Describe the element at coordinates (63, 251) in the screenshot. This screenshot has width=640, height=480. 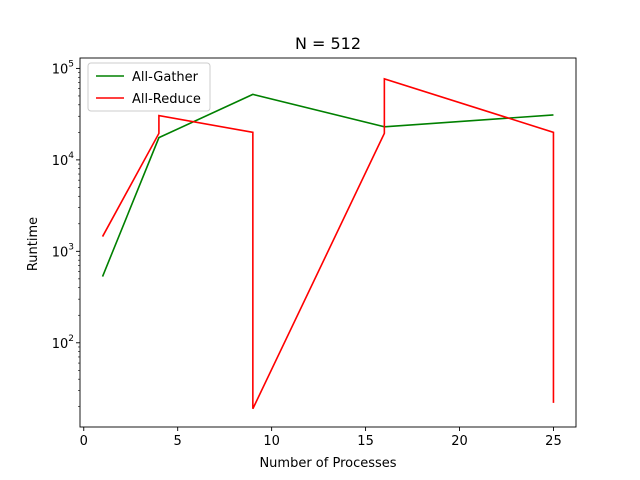
I see `y-tick-label: 10³` at that location.